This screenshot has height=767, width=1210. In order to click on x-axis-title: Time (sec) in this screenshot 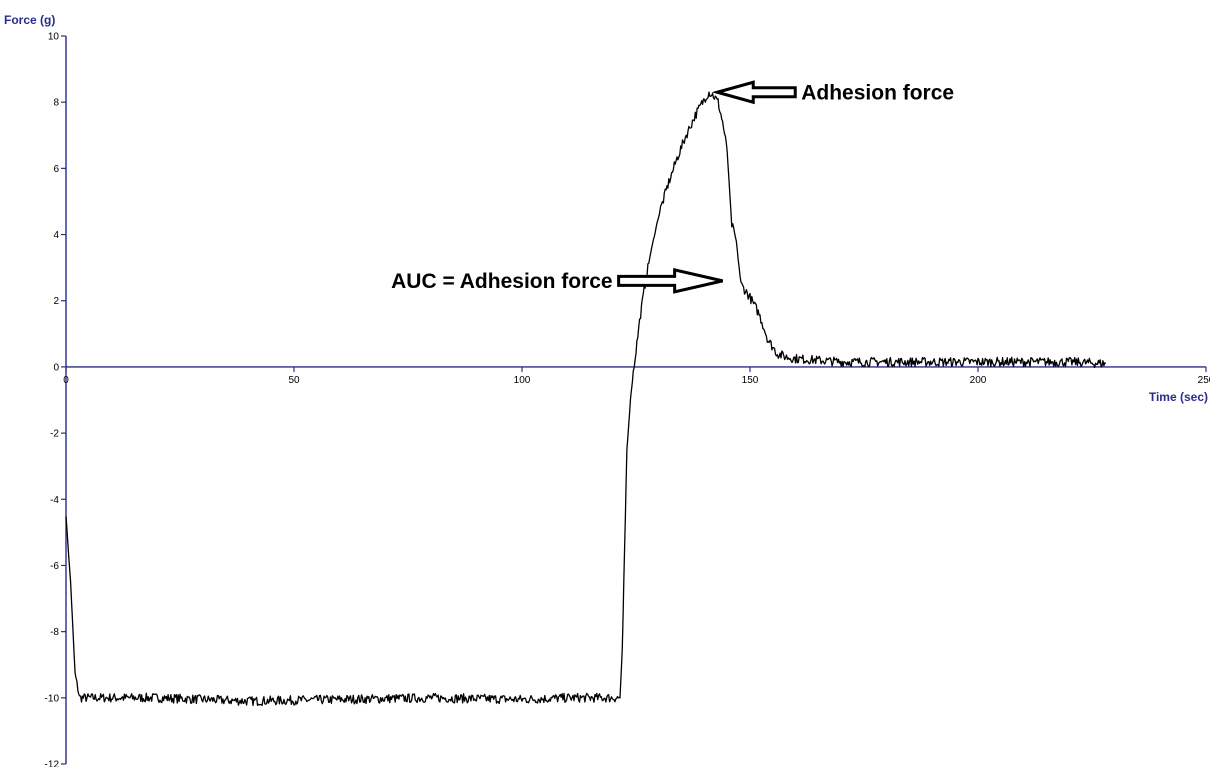, I will do `click(1178, 397)`.